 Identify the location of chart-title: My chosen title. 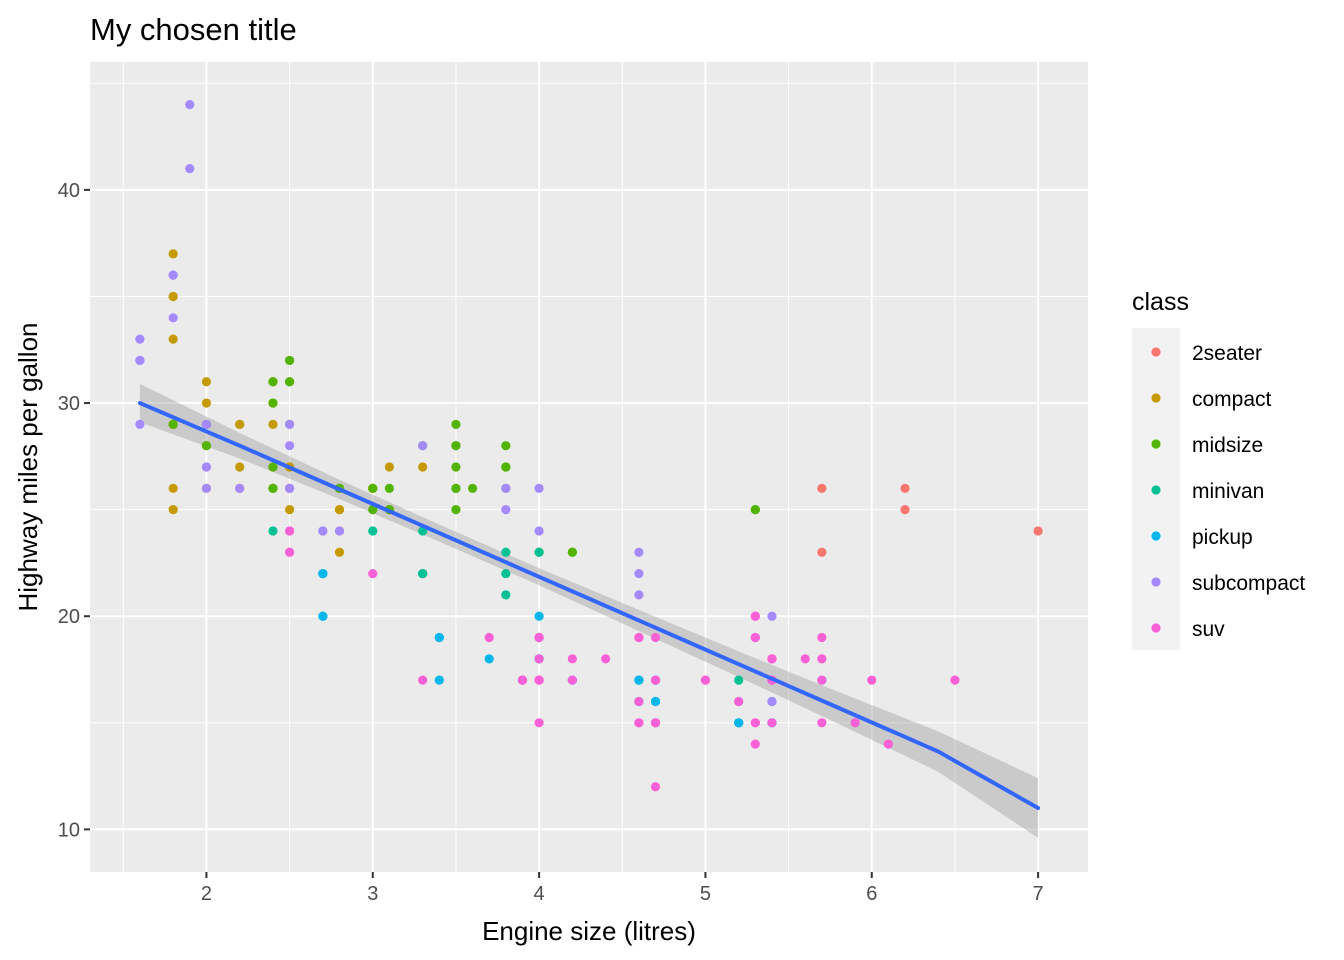
(193, 29).